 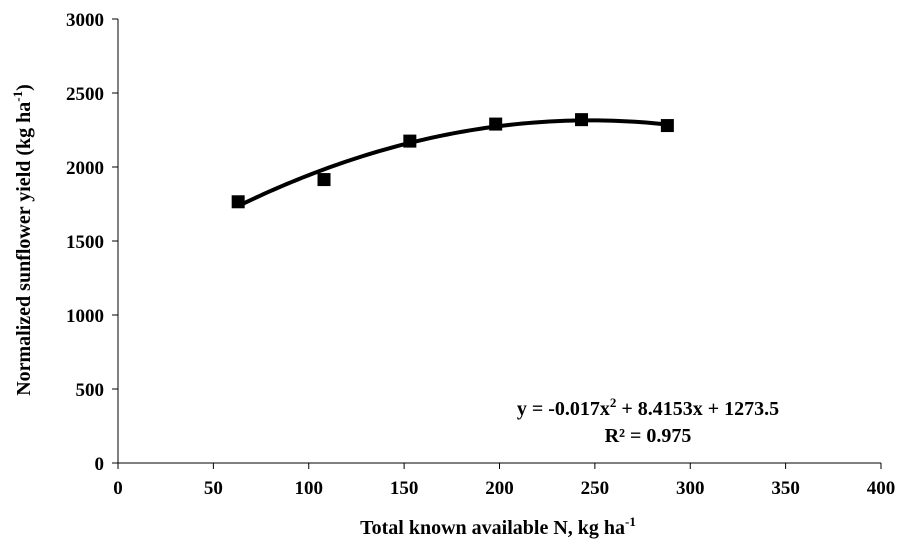 What do you see at coordinates (785, 488) in the screenshot?
I see `x-tick-label: 350` at bounding box center [785, 488].